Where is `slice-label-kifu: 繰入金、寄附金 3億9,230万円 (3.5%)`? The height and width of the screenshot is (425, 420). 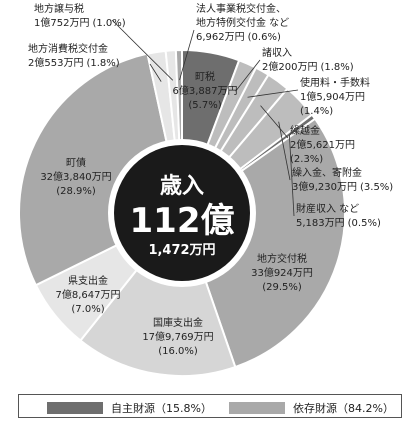
slice-label-kifu: 繰入金、寄附金 3億9,230万円 (3.5%) is located at coordinates (342, 179).